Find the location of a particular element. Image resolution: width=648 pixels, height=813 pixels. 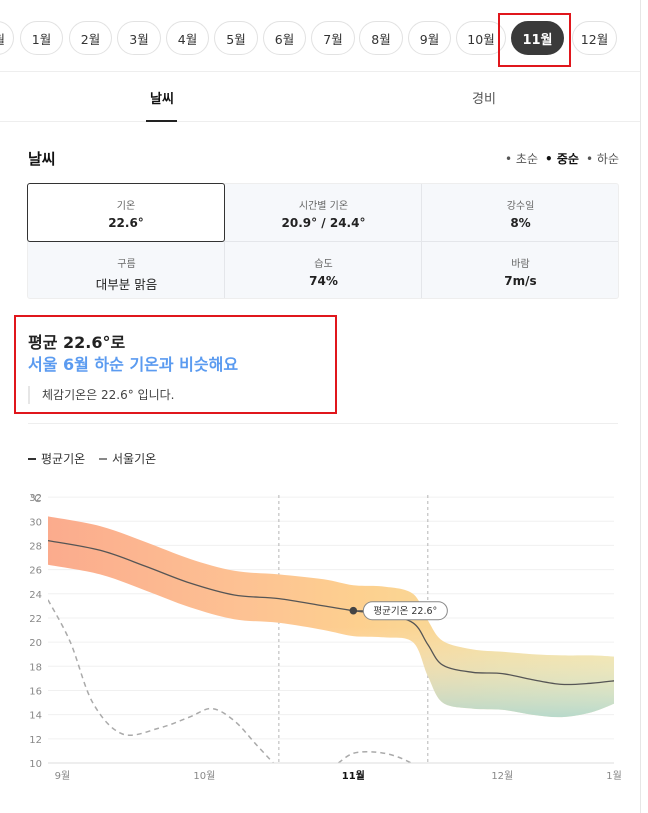

feels-like-text: 체감기온은 22.6° 입니다. is located at coordinates (101, 395).